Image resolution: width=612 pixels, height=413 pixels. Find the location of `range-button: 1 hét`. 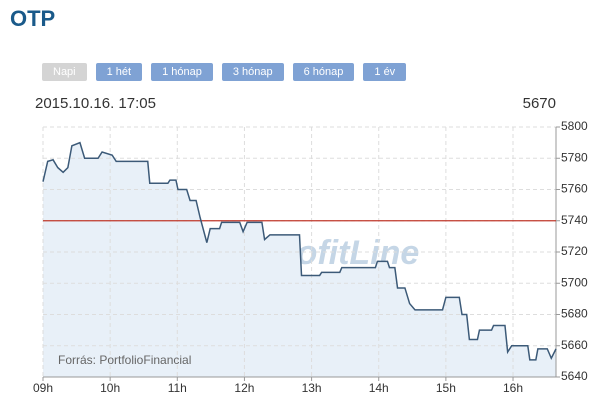

range-button: 1 hét is located at coordinates (119, 72).